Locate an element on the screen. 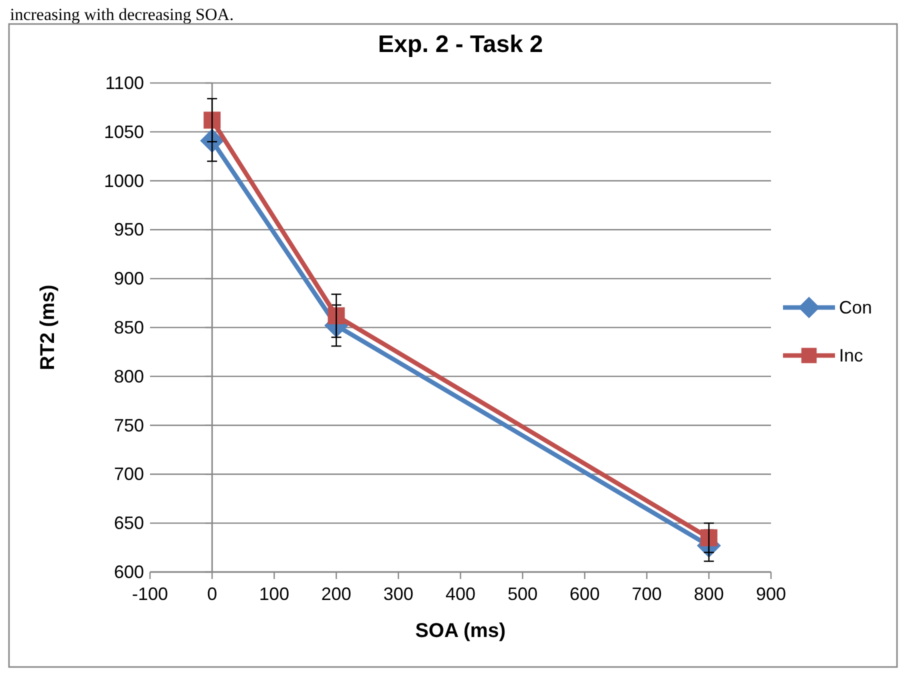  y-tick-label: 650 is located at coordinates (129, 523).